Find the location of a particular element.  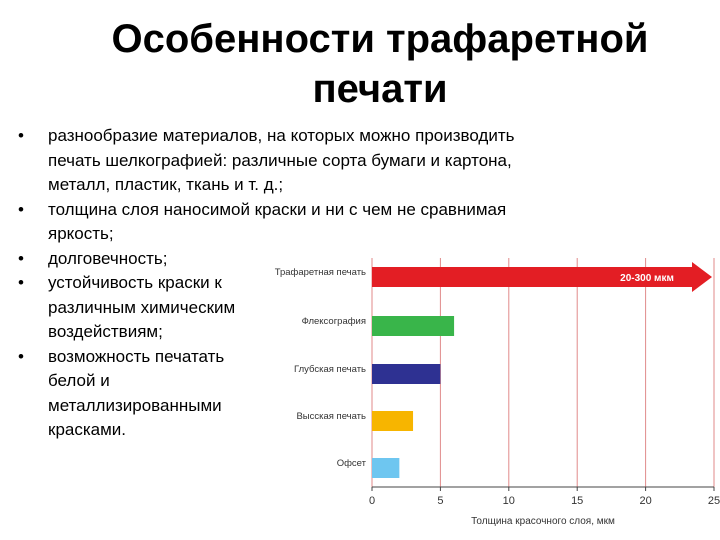

slide-title-line1: Особенности трафаретной is located at coordinates (380, 39).